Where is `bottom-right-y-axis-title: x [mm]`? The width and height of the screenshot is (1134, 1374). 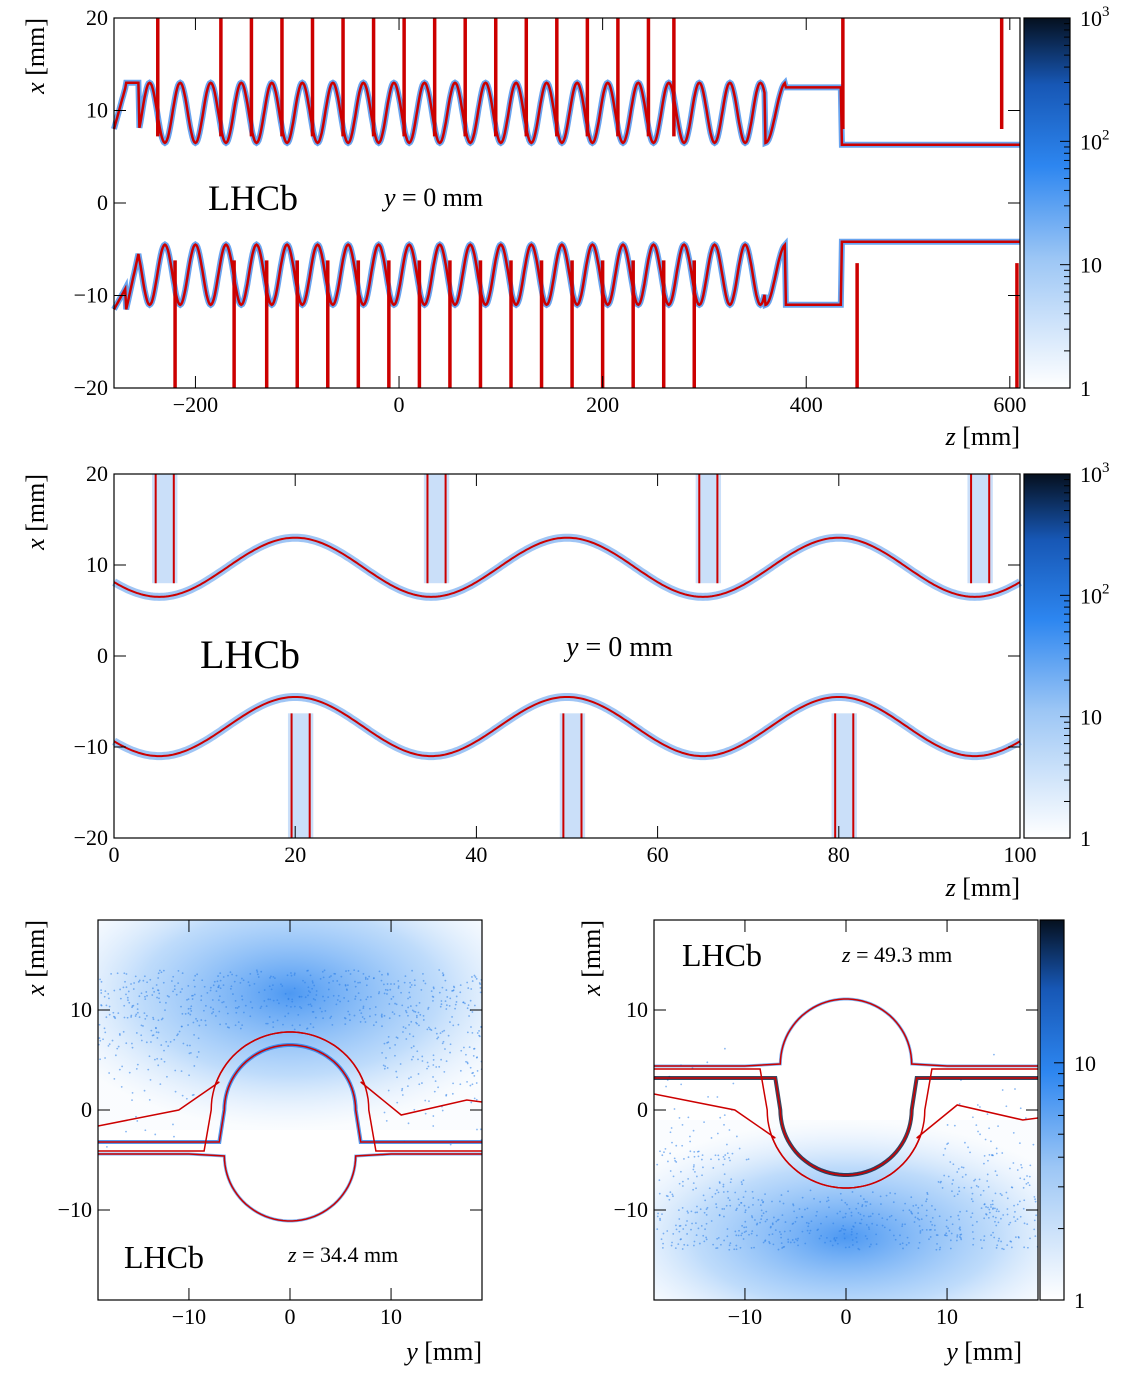
bottom-right-y-axis-title: x [mm] is located at coordinates (591, 958).